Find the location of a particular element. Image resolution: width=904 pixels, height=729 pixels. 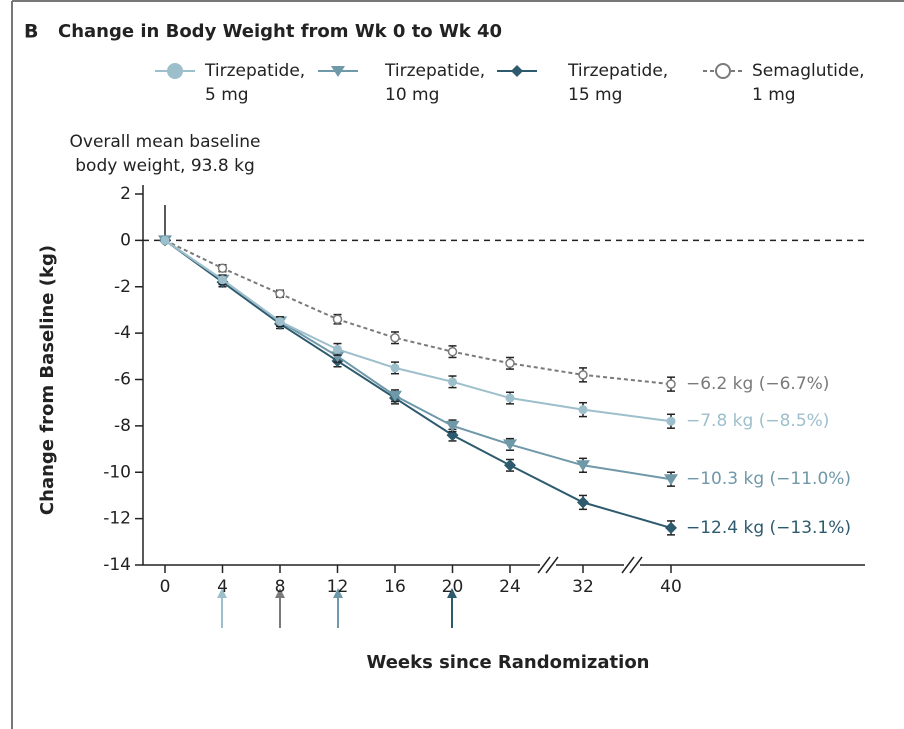

x-tick-label: 12 is located at coordinates (338, 587).